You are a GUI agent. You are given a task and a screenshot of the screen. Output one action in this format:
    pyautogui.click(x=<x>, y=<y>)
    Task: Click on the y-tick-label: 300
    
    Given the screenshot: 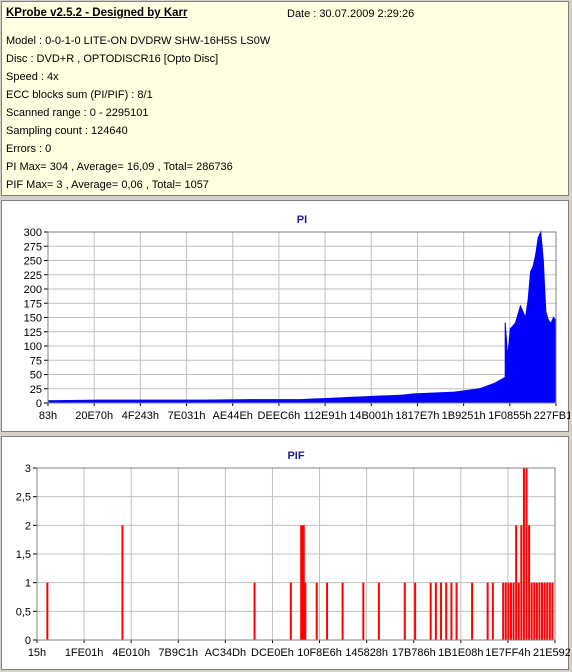 What is the action you would take?
    pyautogui.click(x=33, y=233)
    